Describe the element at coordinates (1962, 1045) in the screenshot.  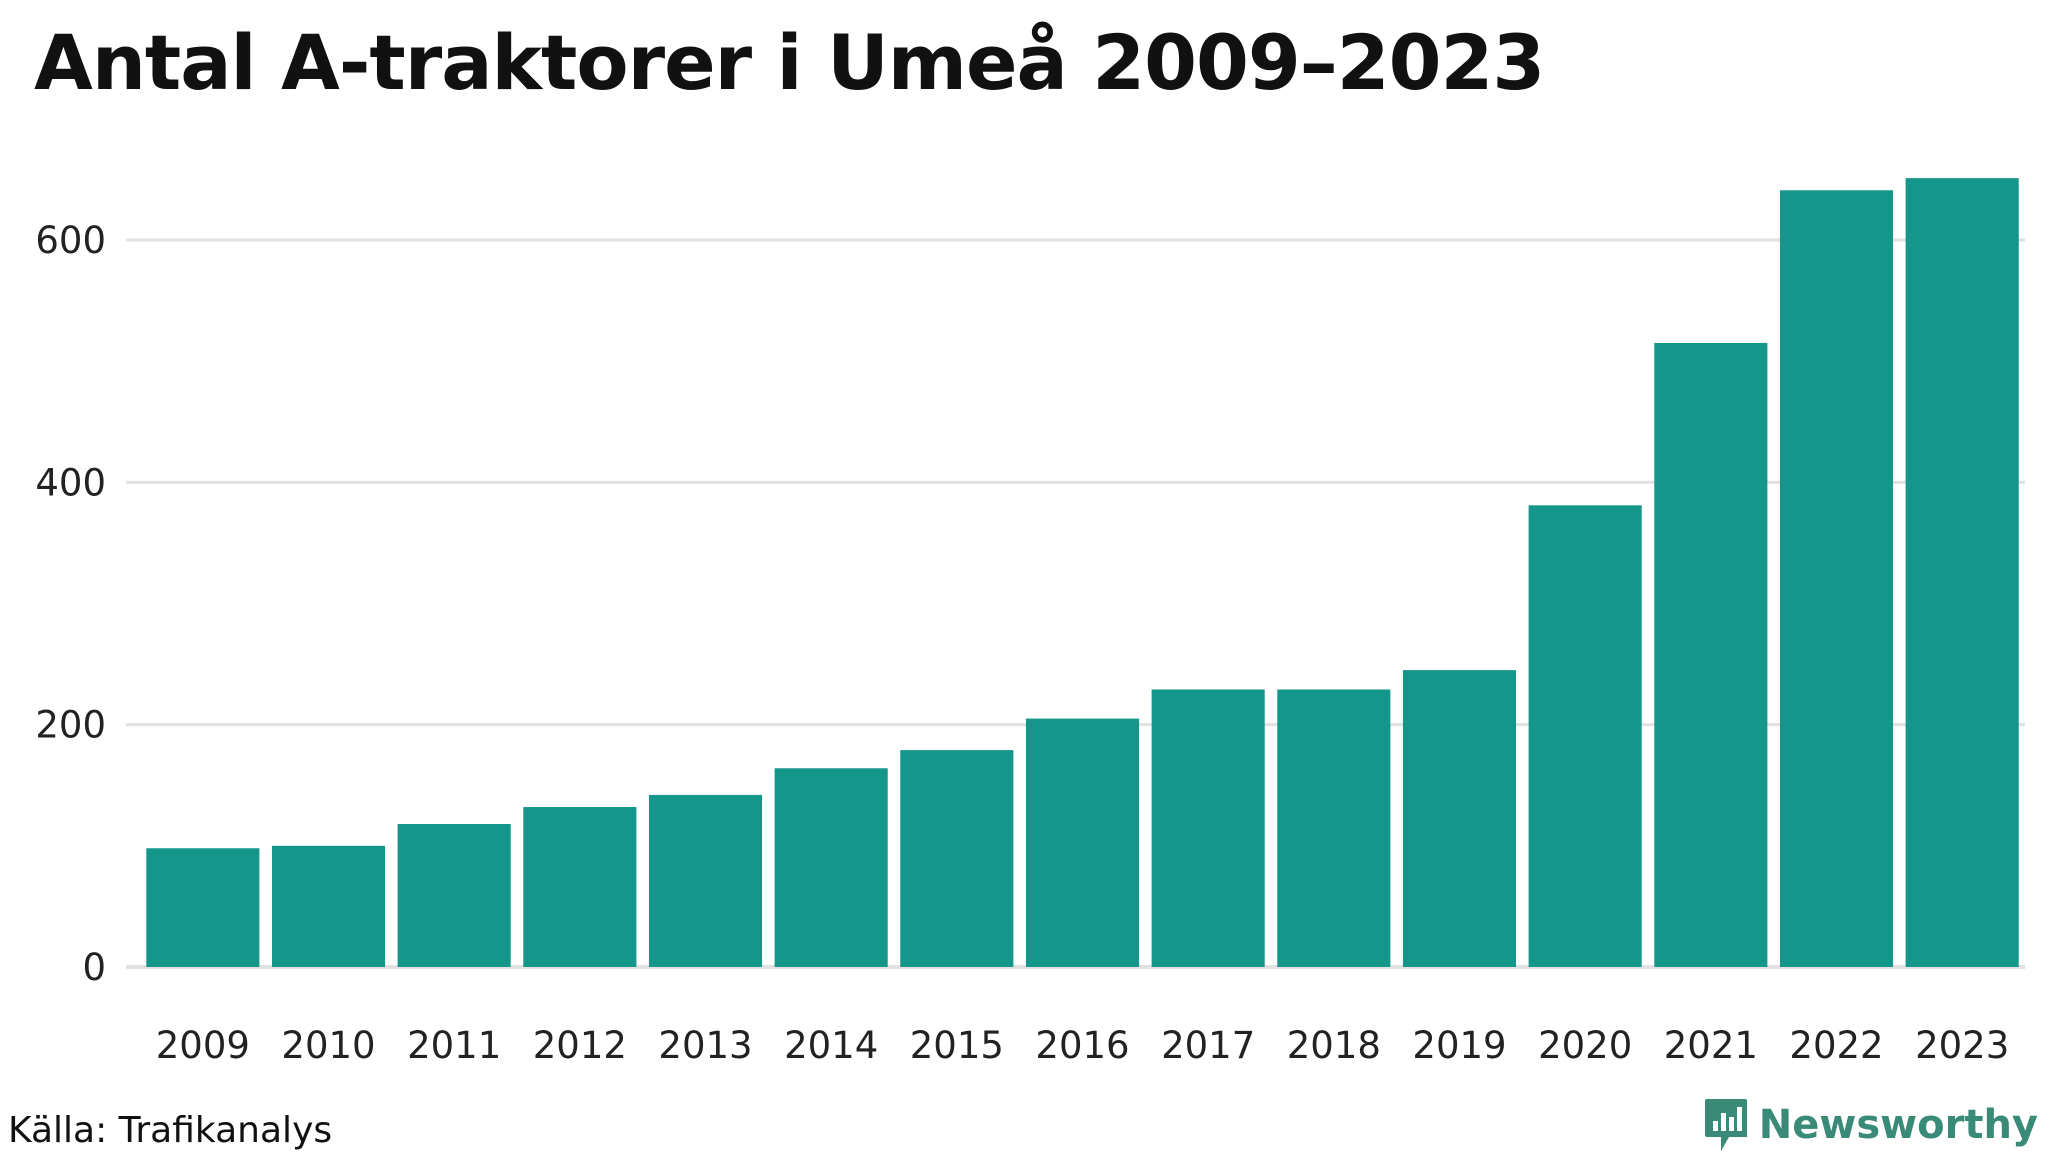
I see `x-tick-label: 2023` at that location.